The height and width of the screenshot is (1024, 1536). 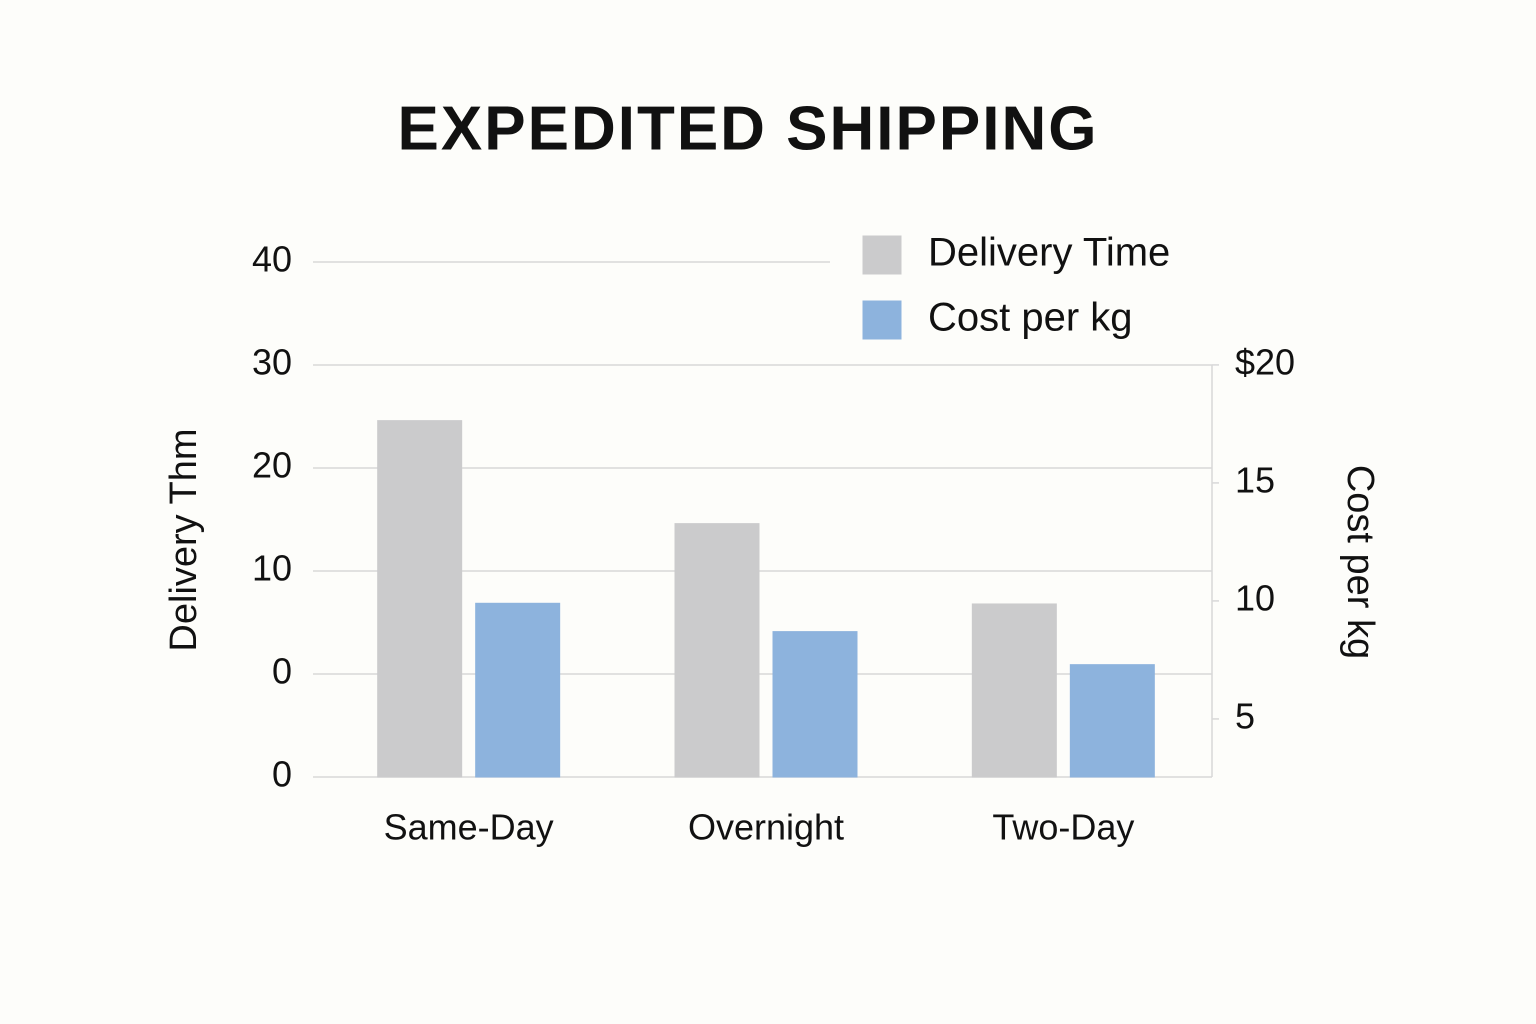 What do you see at coordinates (272, 568) in the screenshot?
I see `y-tick-label: 10` at bounding box center [272, 568].